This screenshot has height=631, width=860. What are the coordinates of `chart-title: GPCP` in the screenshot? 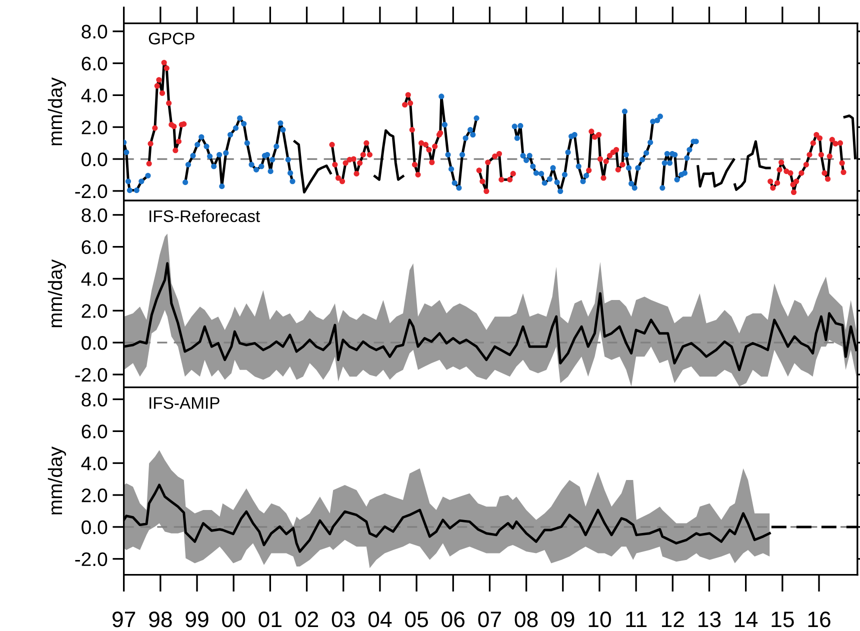 It's located at (171, 38).